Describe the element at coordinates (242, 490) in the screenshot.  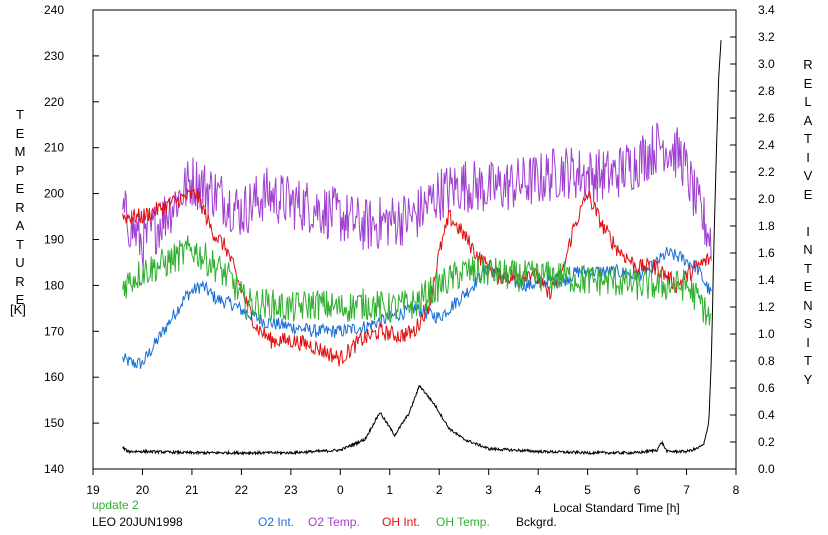
I see `x-tick-label: 22` at that location.